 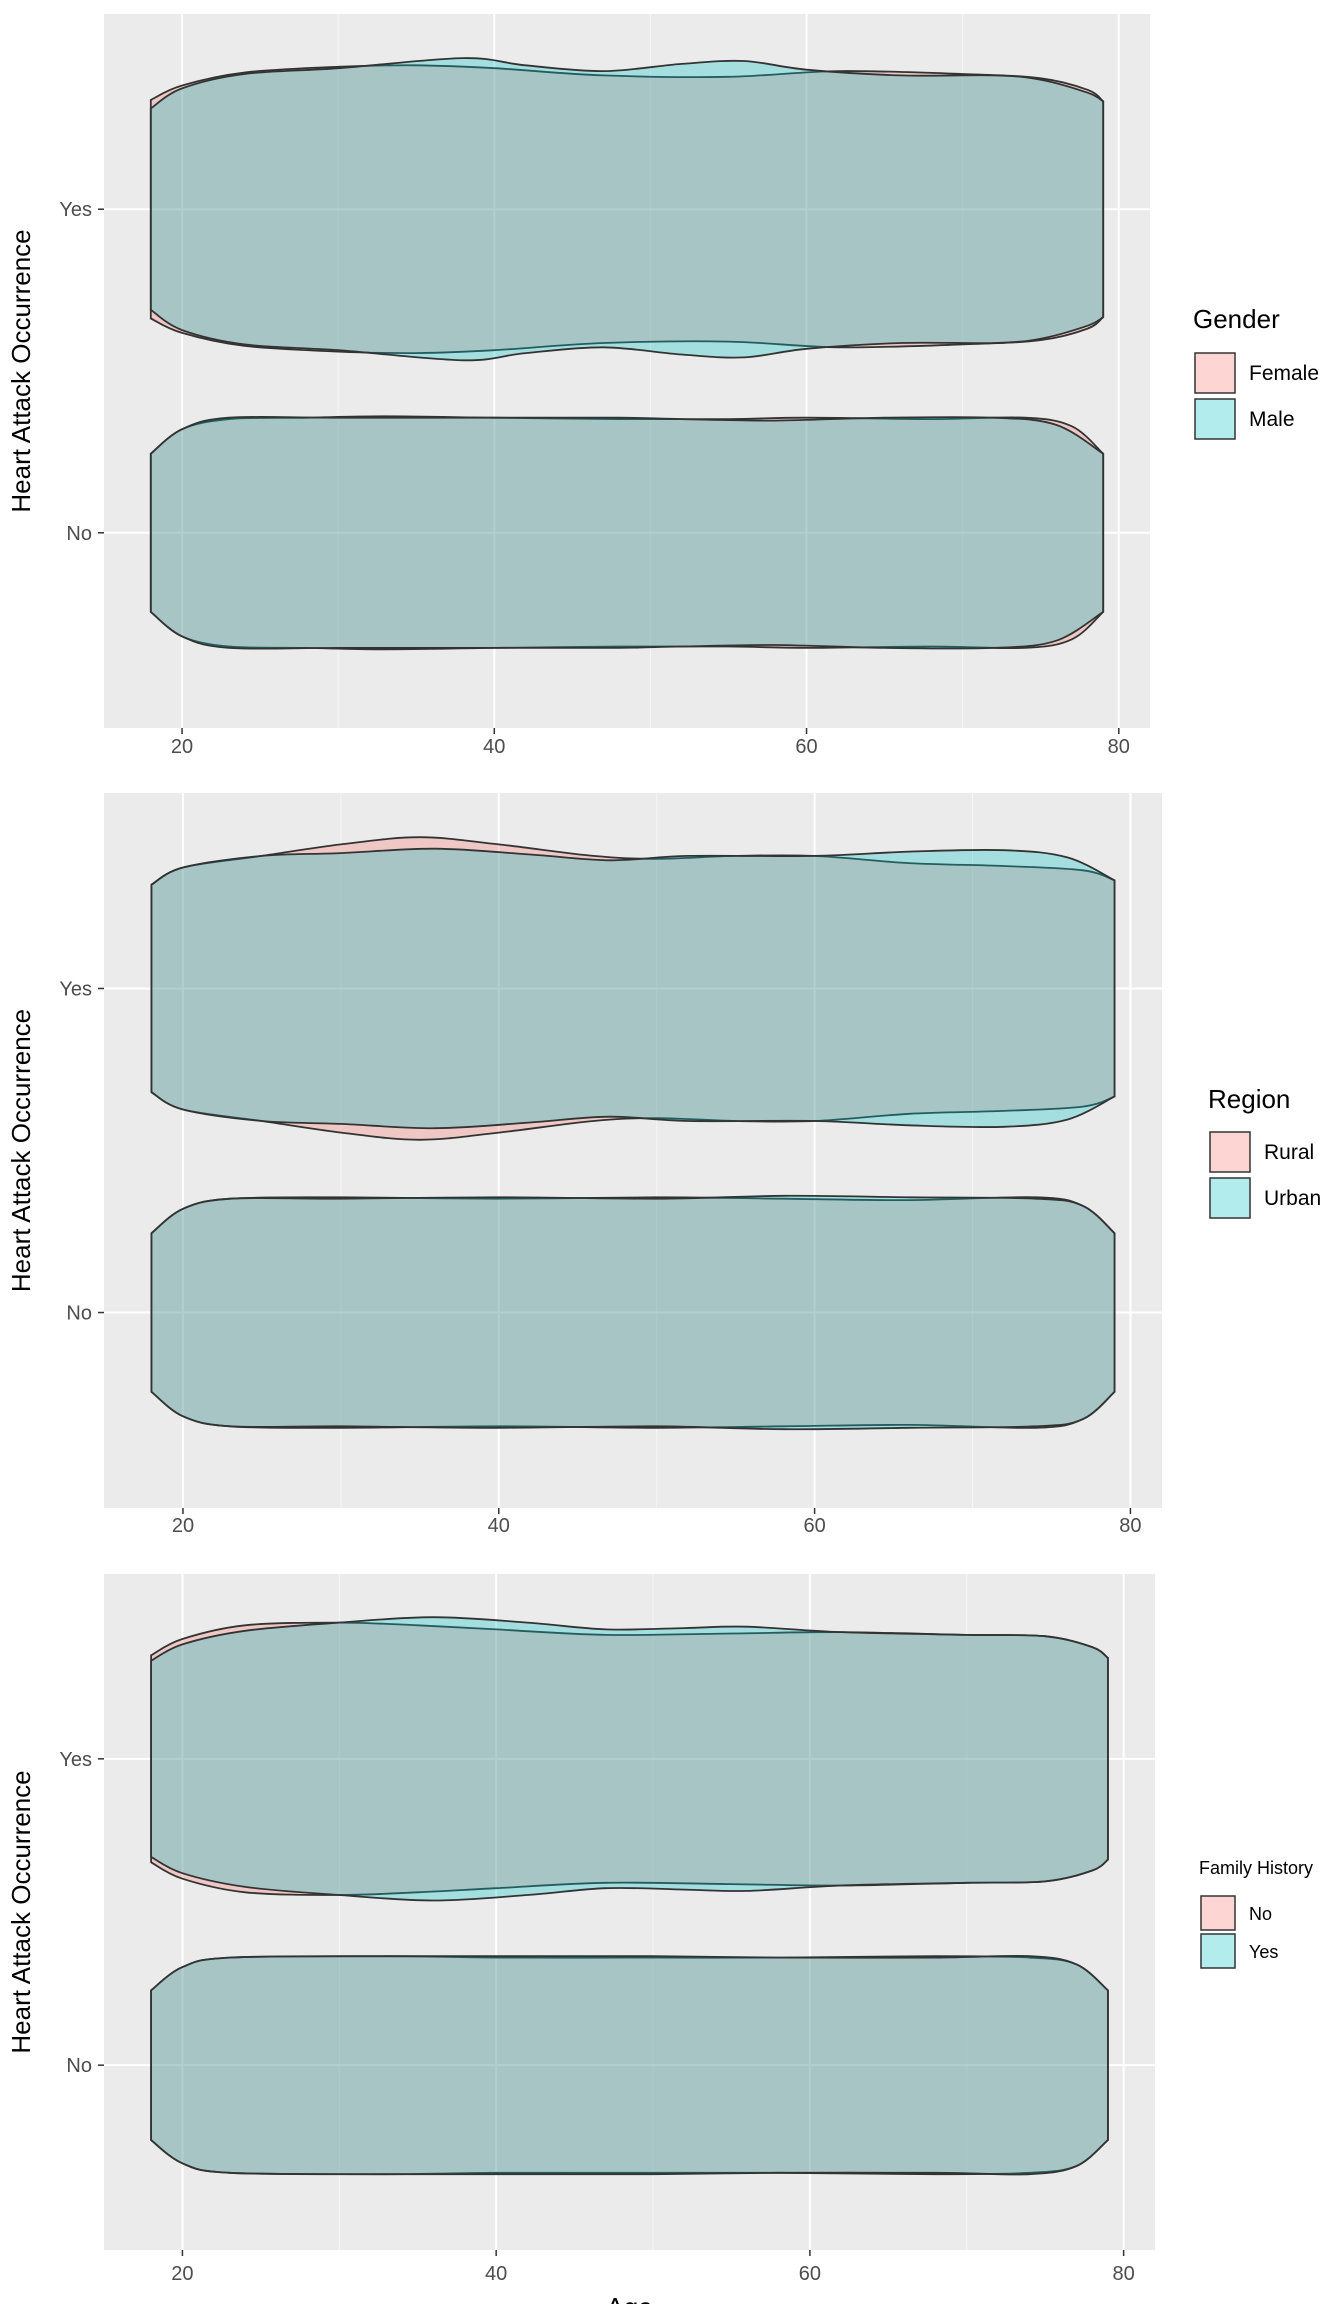 I want to click on violin-yes-yes, so click(x=629, y=1759).